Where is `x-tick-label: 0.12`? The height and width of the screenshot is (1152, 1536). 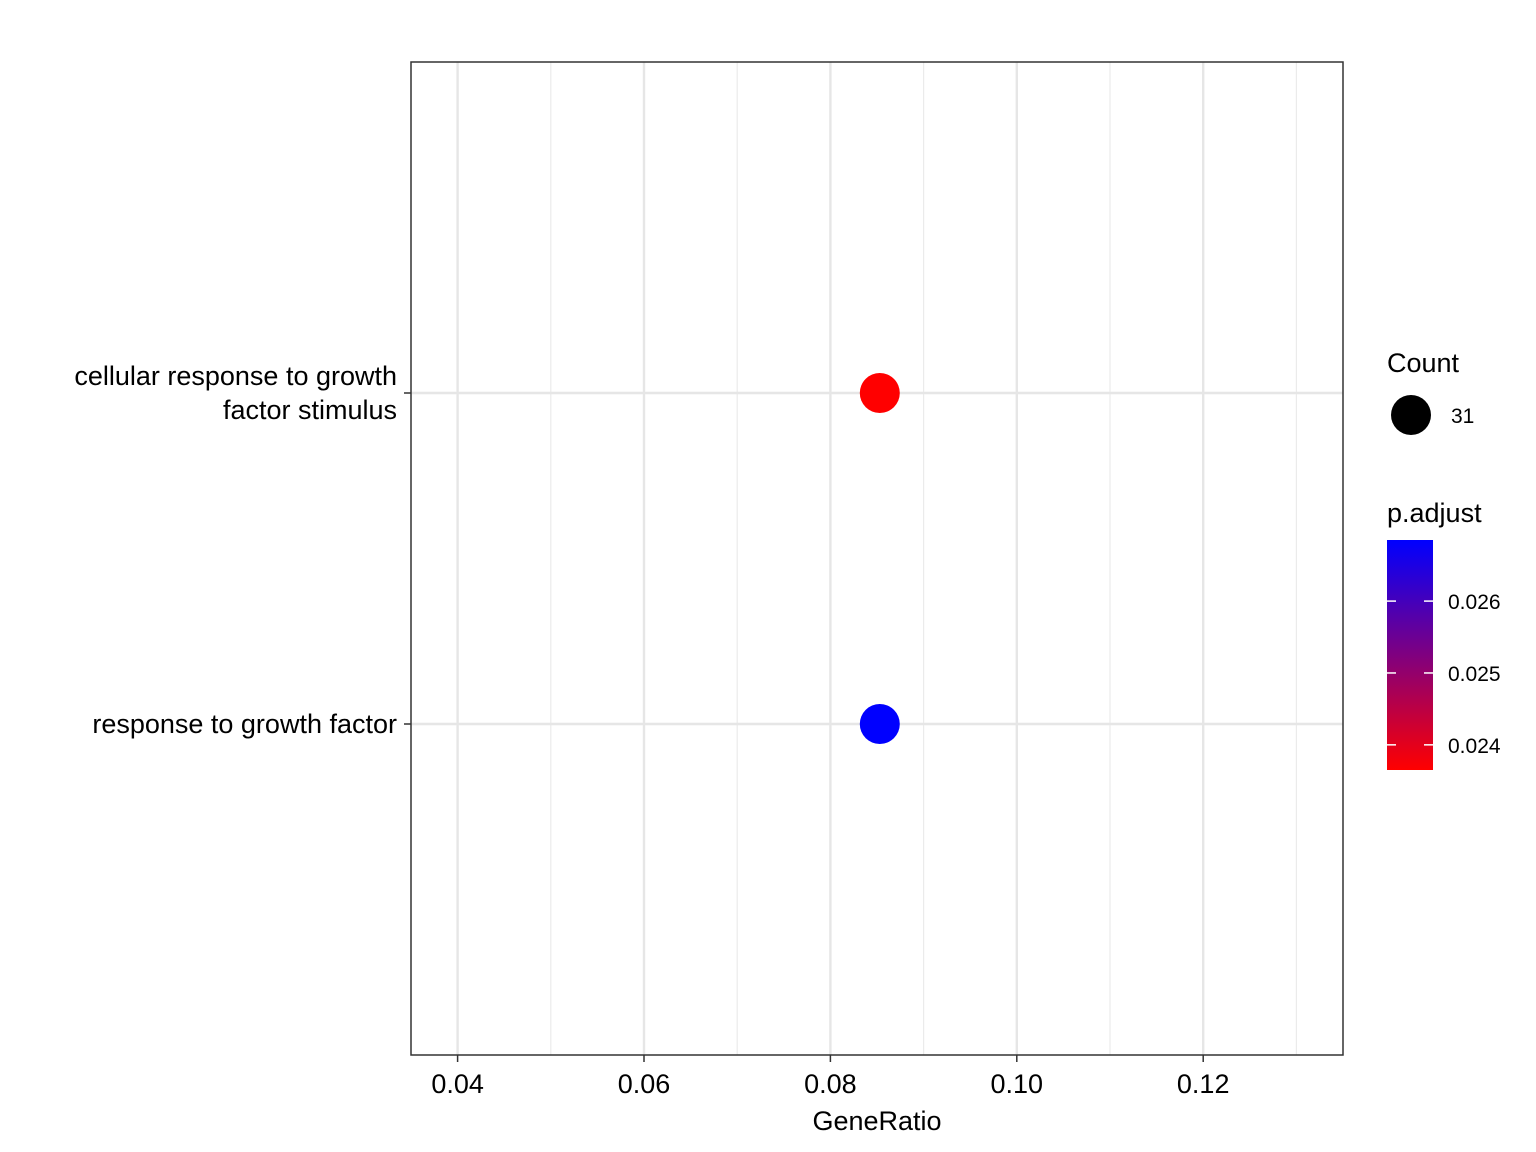 x-tick-label: 0.12 is located at coordinates (1203, 1084).